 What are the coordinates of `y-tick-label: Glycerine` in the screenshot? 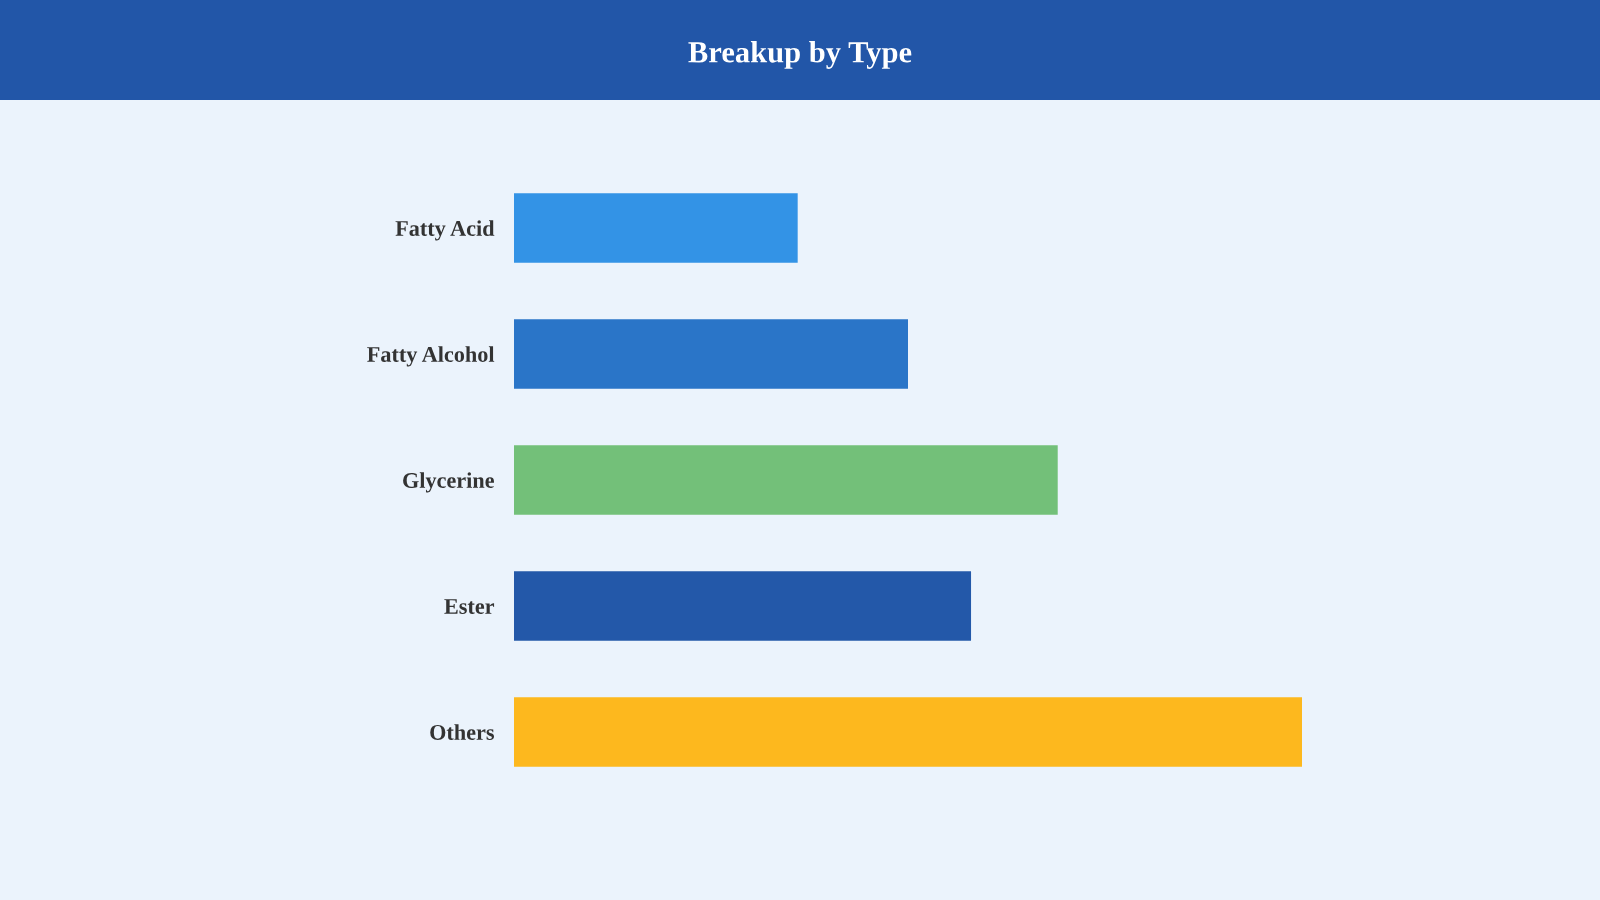 It's located at (448, 482).